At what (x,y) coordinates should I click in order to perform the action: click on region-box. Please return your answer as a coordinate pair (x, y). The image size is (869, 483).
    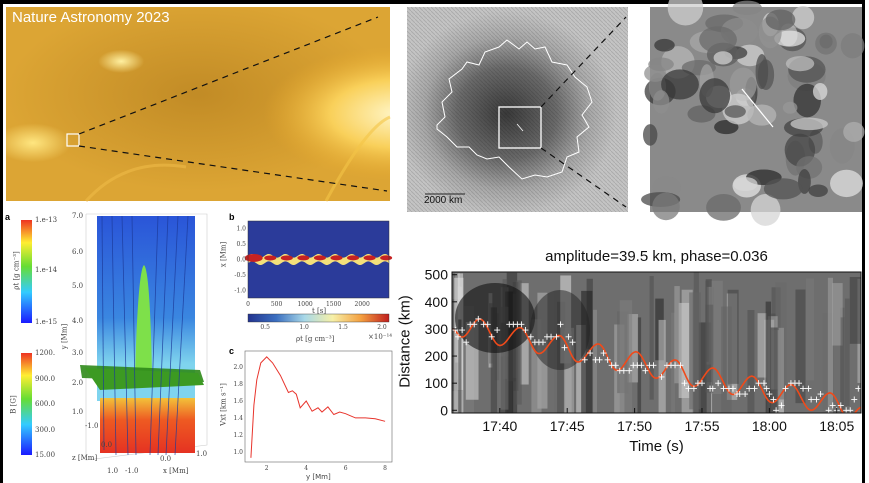
    Looking at the image, I should click on (73, 140).